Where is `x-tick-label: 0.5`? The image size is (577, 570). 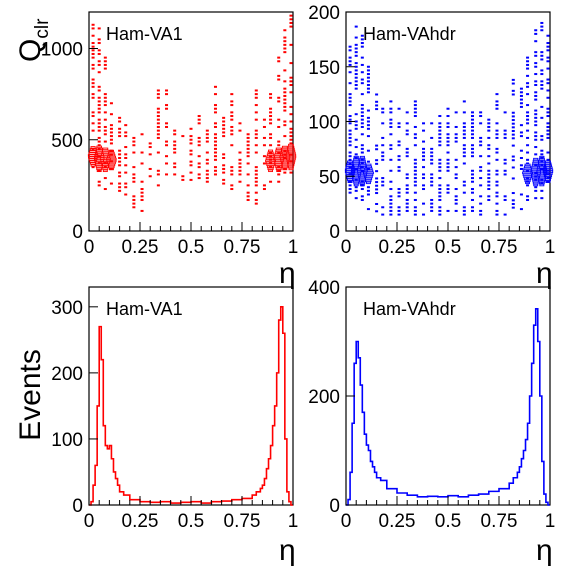 x-tick-label: 0.5 is located at coordinates (191, 521).